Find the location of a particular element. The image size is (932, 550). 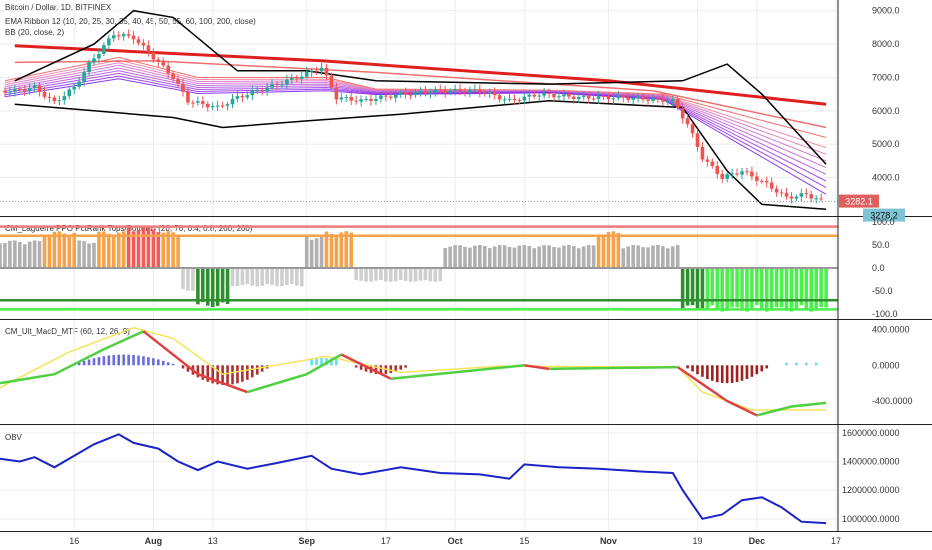

laguerre-y-tick: 50.0 is located at coordinates (881, 245).